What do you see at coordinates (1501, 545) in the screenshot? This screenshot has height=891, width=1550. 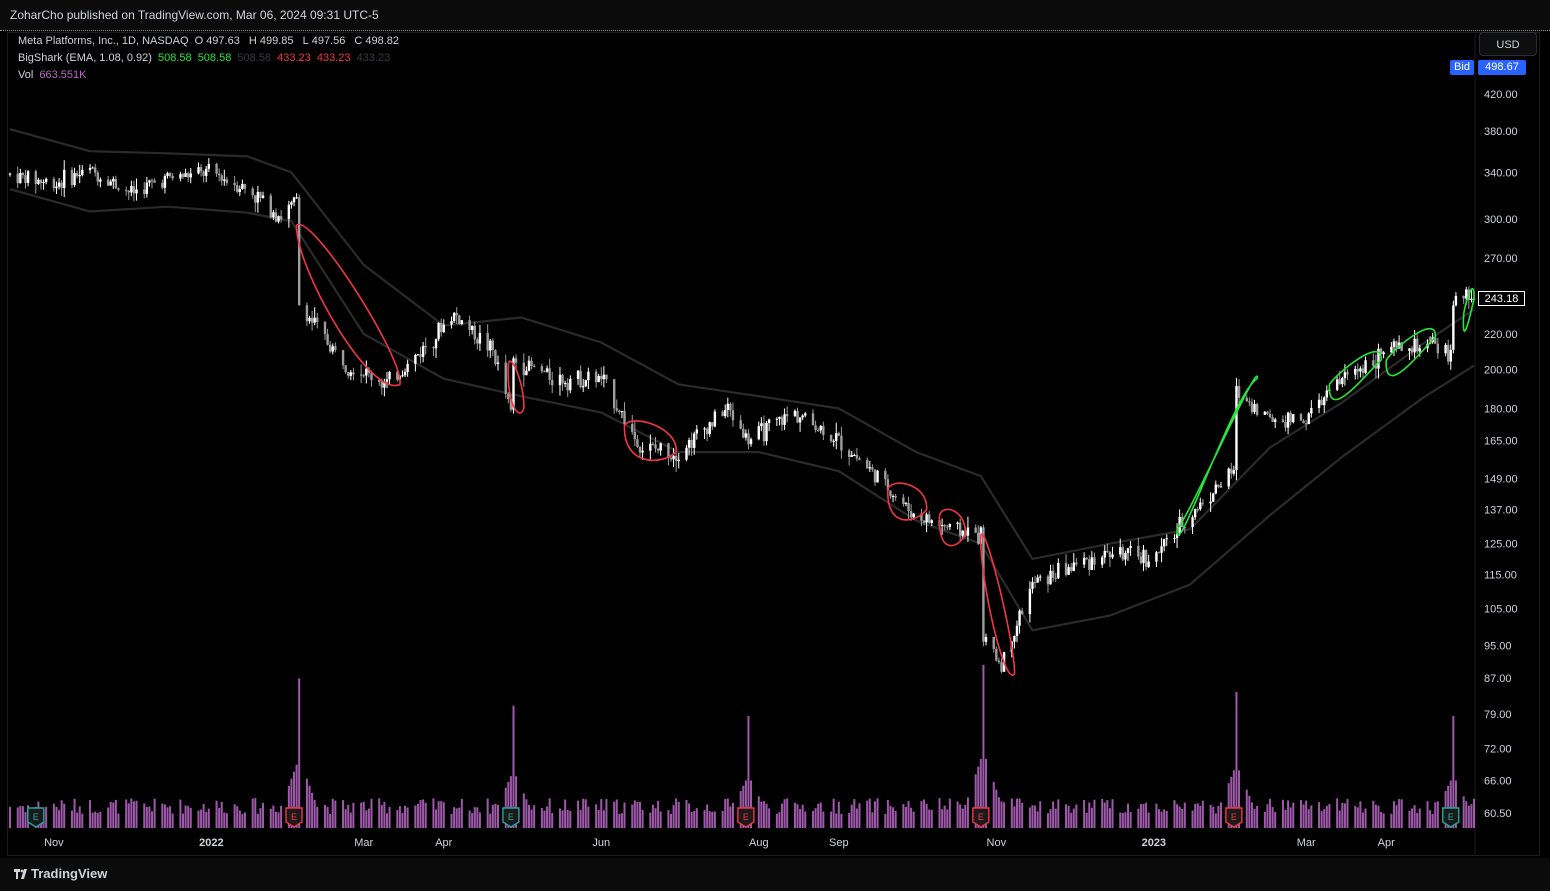 I see `y-tick-label: 125.00` at bounding box center [1501, 545].